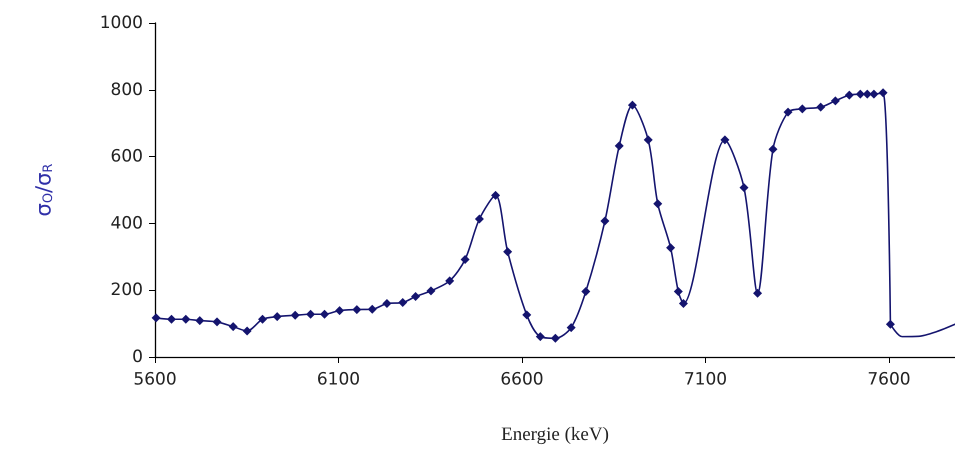 The width and height of the screenshot is (955, 473). Describe the element at coordinates (126, 290) in the screenshot. I see `y-tick-label: 200` at that location.